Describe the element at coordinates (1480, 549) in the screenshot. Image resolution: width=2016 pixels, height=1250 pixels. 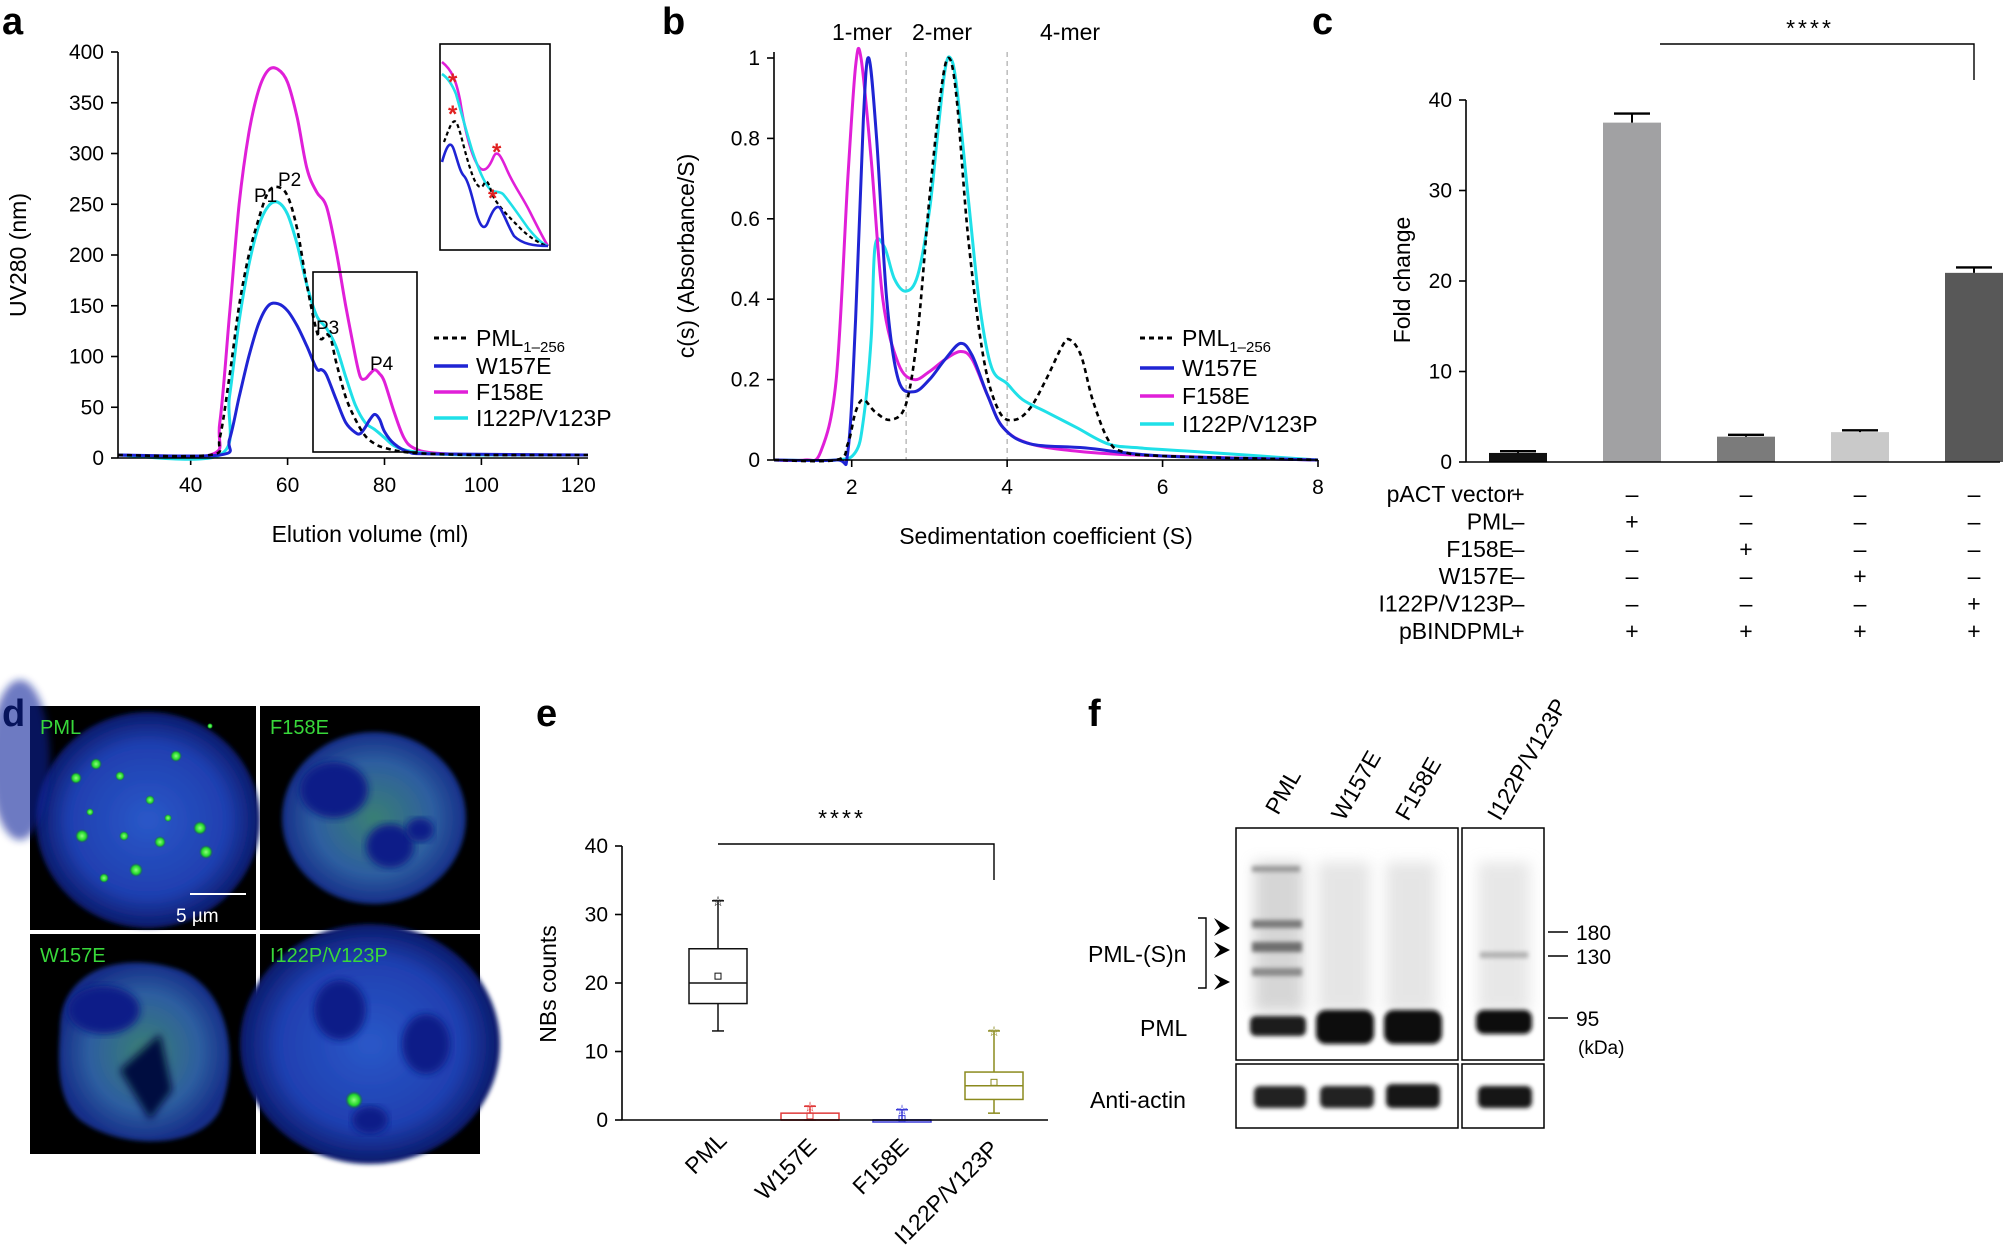
I see `condition-row-label: F158E` at that location.